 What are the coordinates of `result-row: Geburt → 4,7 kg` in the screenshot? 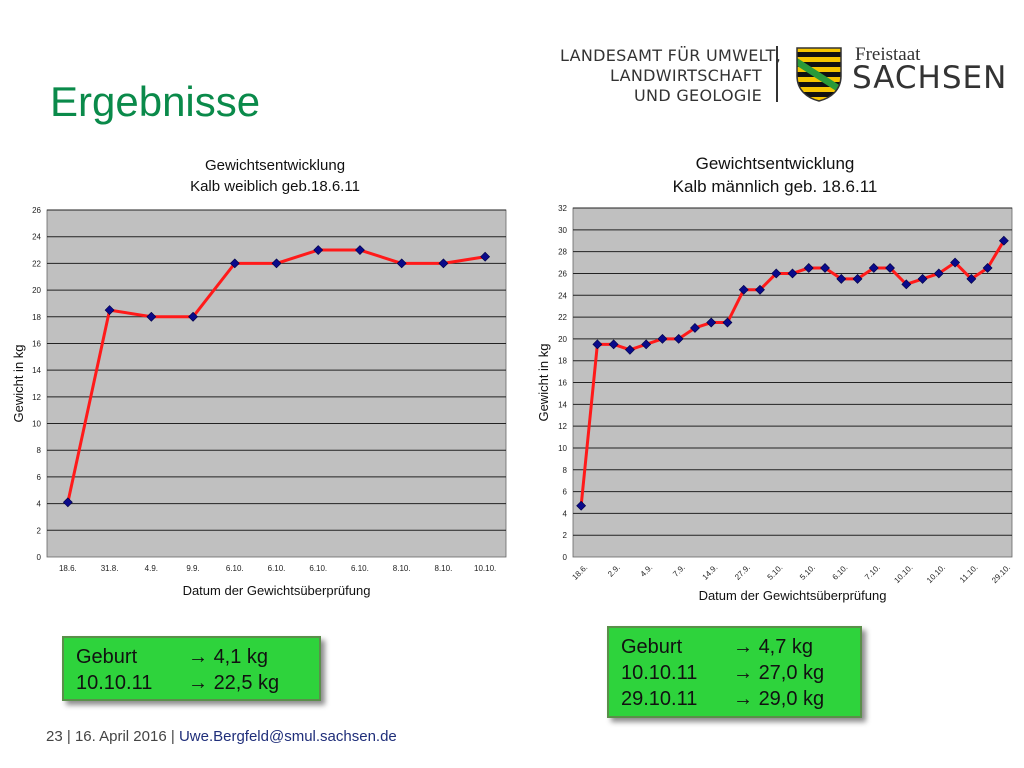 It's located at (734, 647).